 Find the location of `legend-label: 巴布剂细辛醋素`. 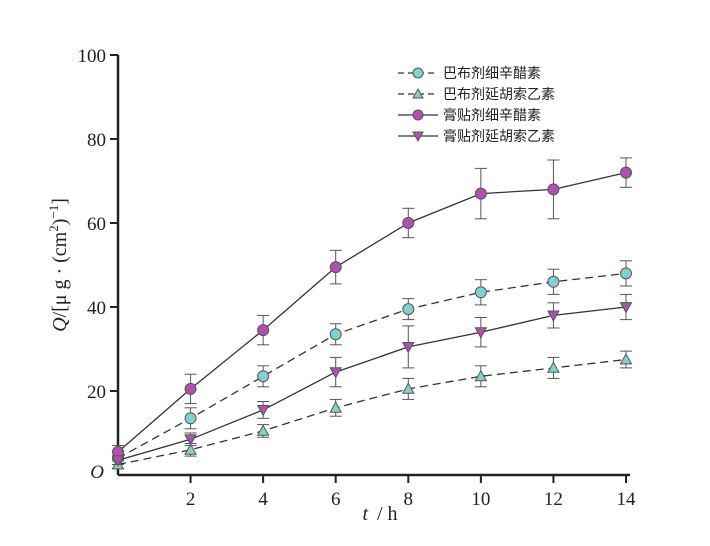

legend-label: 巴布剂细辛醋素 is located at coordinates (492, 74).